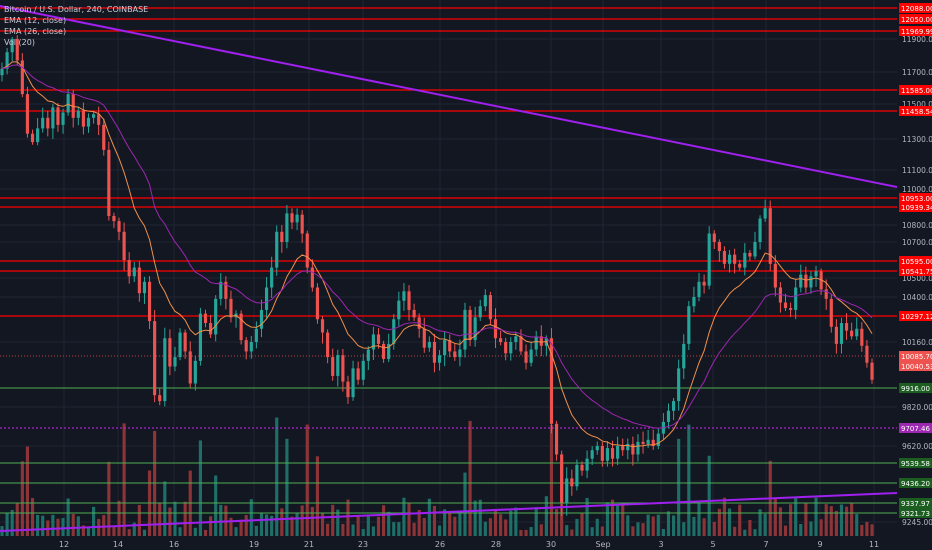 Image resolution: width=932 pixels, height=550 pixels. What do you see at coordinates (917, 446) in the screenshot?
I see `price-tick-label: 9620.00` at bounding box center [917, 446].